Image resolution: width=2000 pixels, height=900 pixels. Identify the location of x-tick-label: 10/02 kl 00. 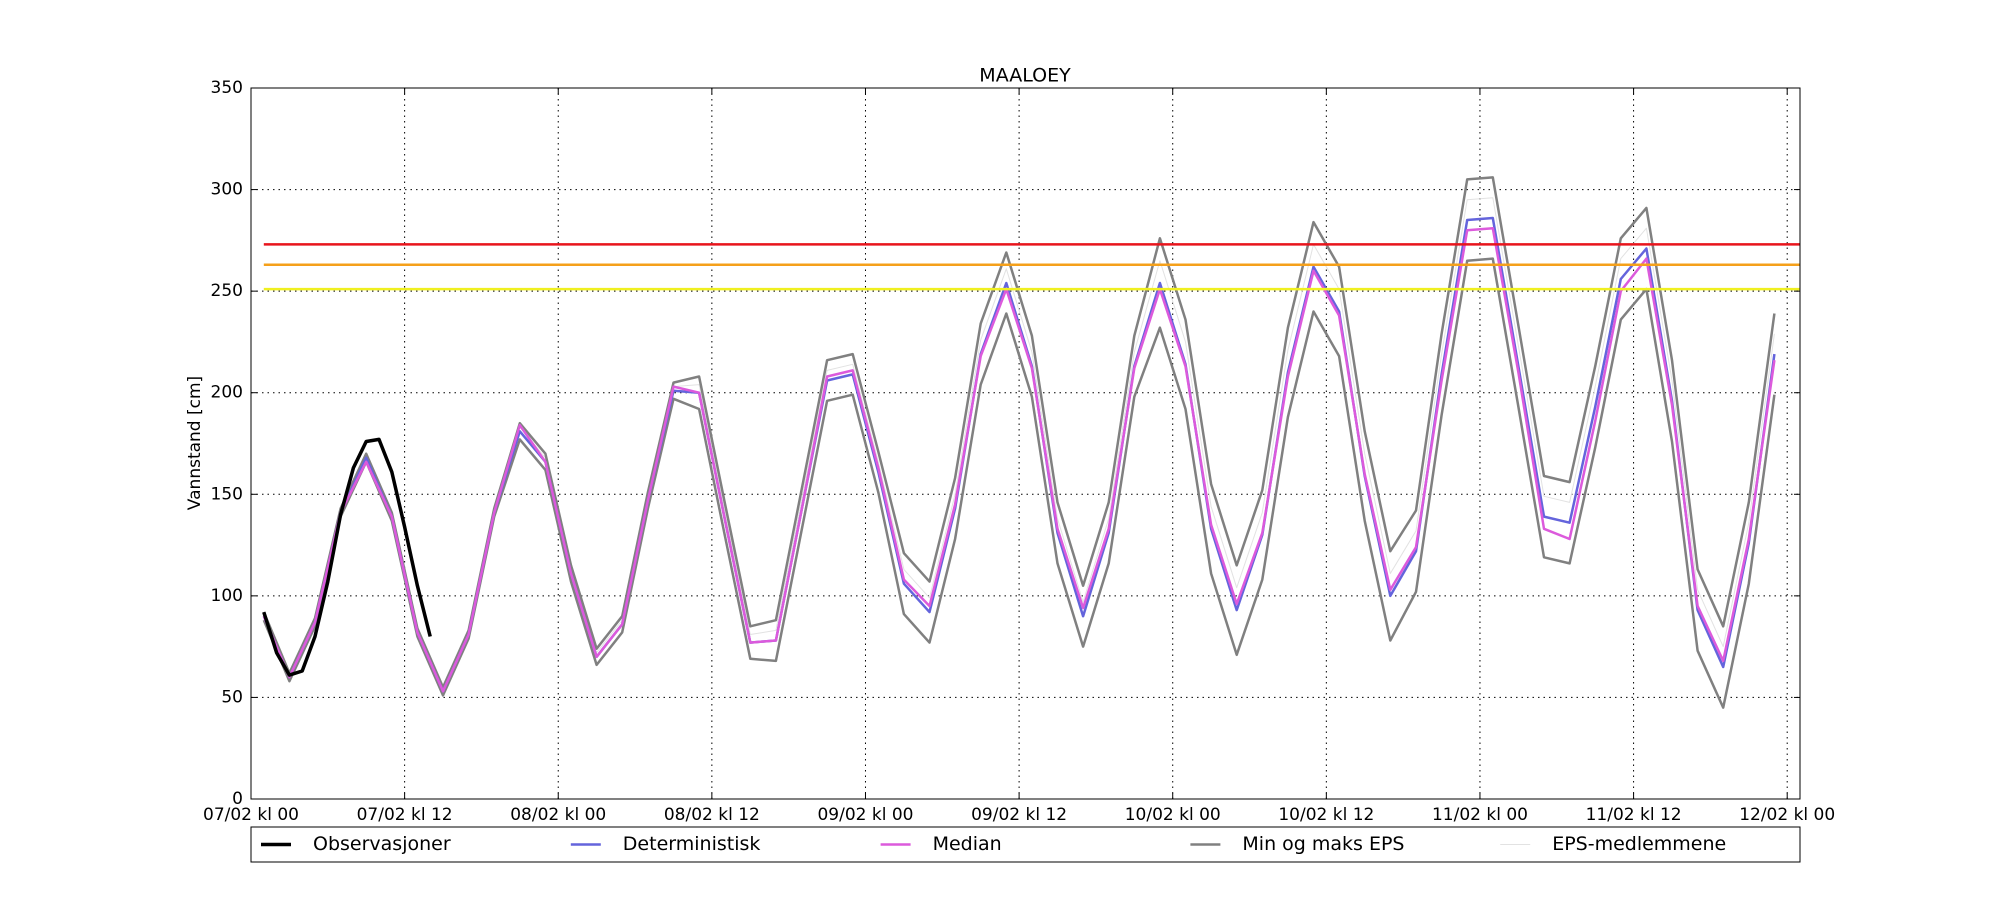
(1173, 815).